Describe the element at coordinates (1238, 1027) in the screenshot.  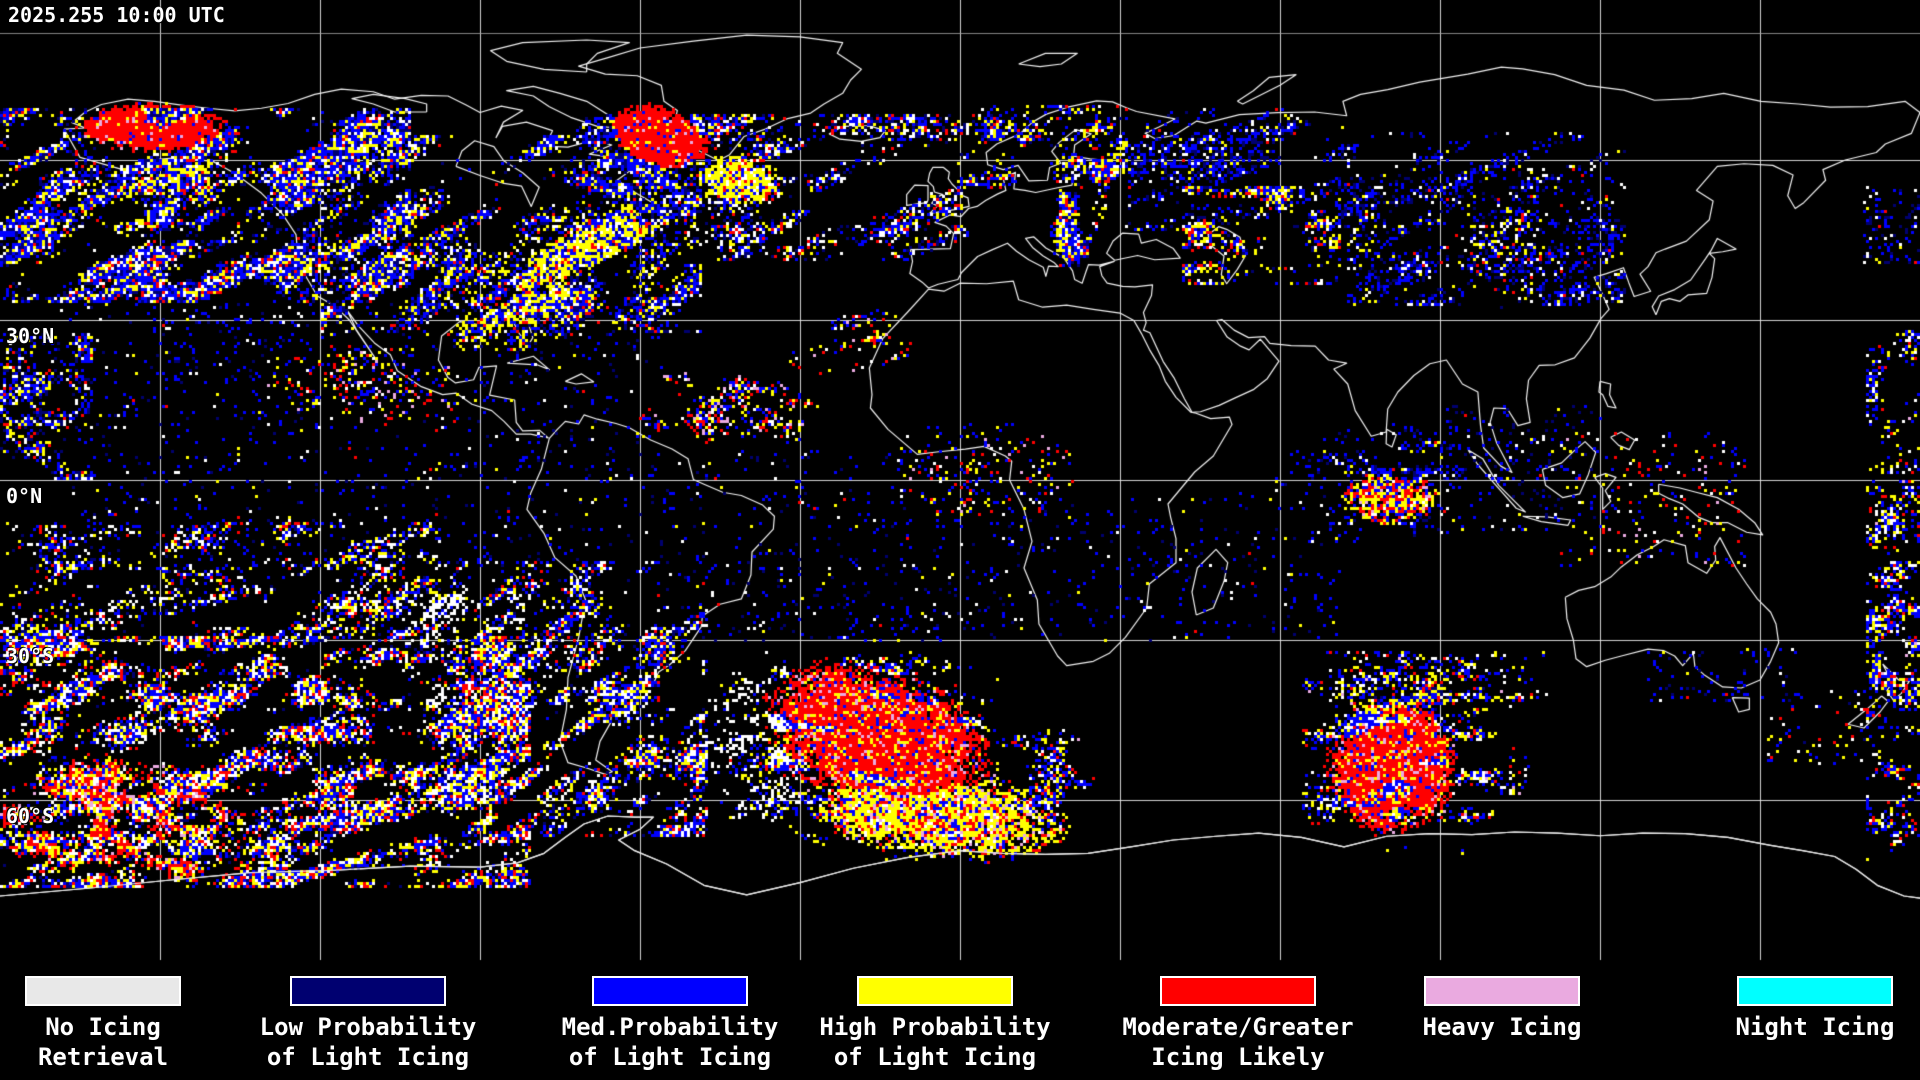
I see `legend-label: Moderate/Greater` at that location.